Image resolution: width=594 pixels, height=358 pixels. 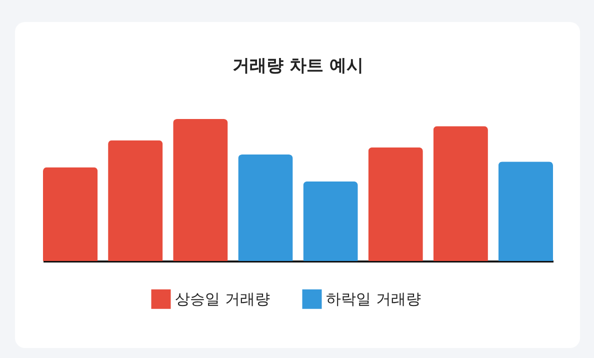 I want to click on legend-label: 상승일 거래량, so click(x=222, y=299).